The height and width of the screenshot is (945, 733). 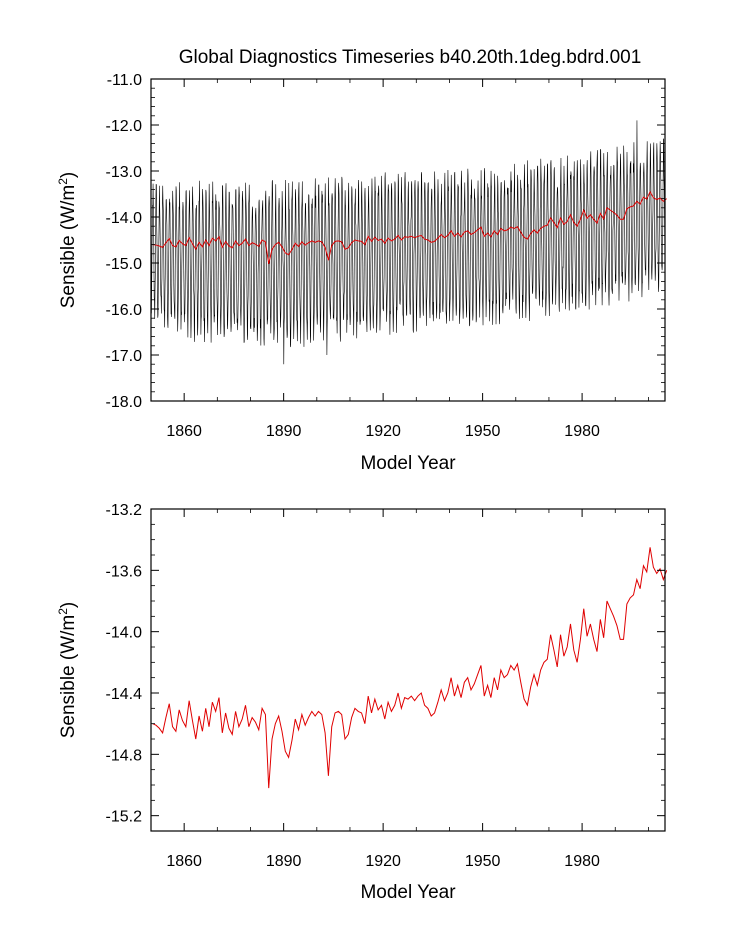 What do you see at coordinates (124, 817) in the screenshot?
I see `y-tick-label: -15.2` at bounding box center [124, 817].